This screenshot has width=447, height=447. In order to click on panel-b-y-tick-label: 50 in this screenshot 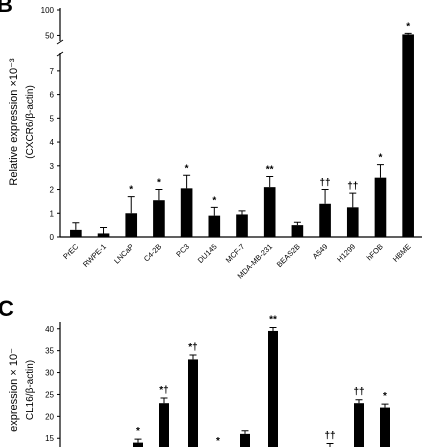, I will do `click(49, 35)`.